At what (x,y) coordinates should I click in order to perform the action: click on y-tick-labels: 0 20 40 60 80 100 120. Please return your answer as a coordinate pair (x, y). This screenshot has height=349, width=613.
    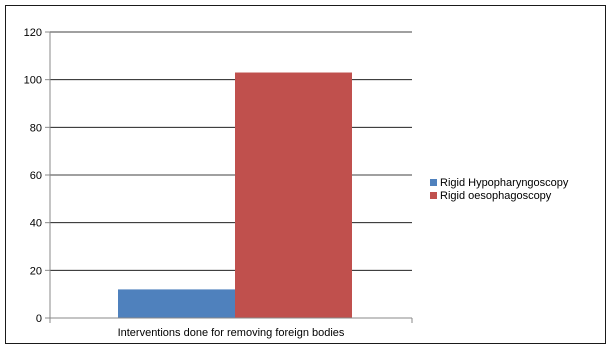
    Looking at the image, I should click on (37, 176).